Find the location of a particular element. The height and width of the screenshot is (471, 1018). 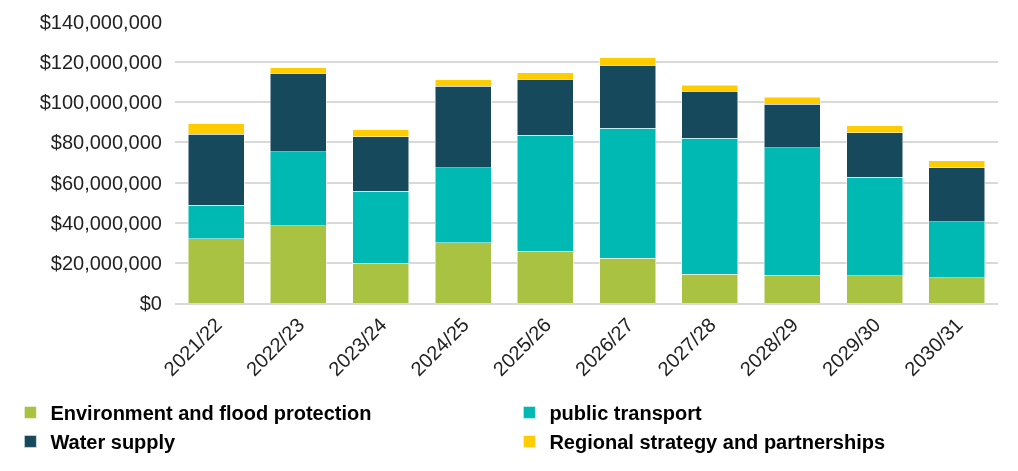

y-tick-label: $100,000,000 is located at coordinates (100, 102).